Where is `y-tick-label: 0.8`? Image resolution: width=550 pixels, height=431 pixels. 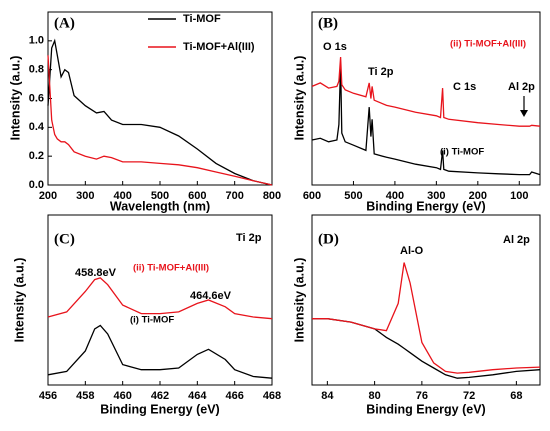
y-tick-label: 0.8 is located at coordinates (36, 70).